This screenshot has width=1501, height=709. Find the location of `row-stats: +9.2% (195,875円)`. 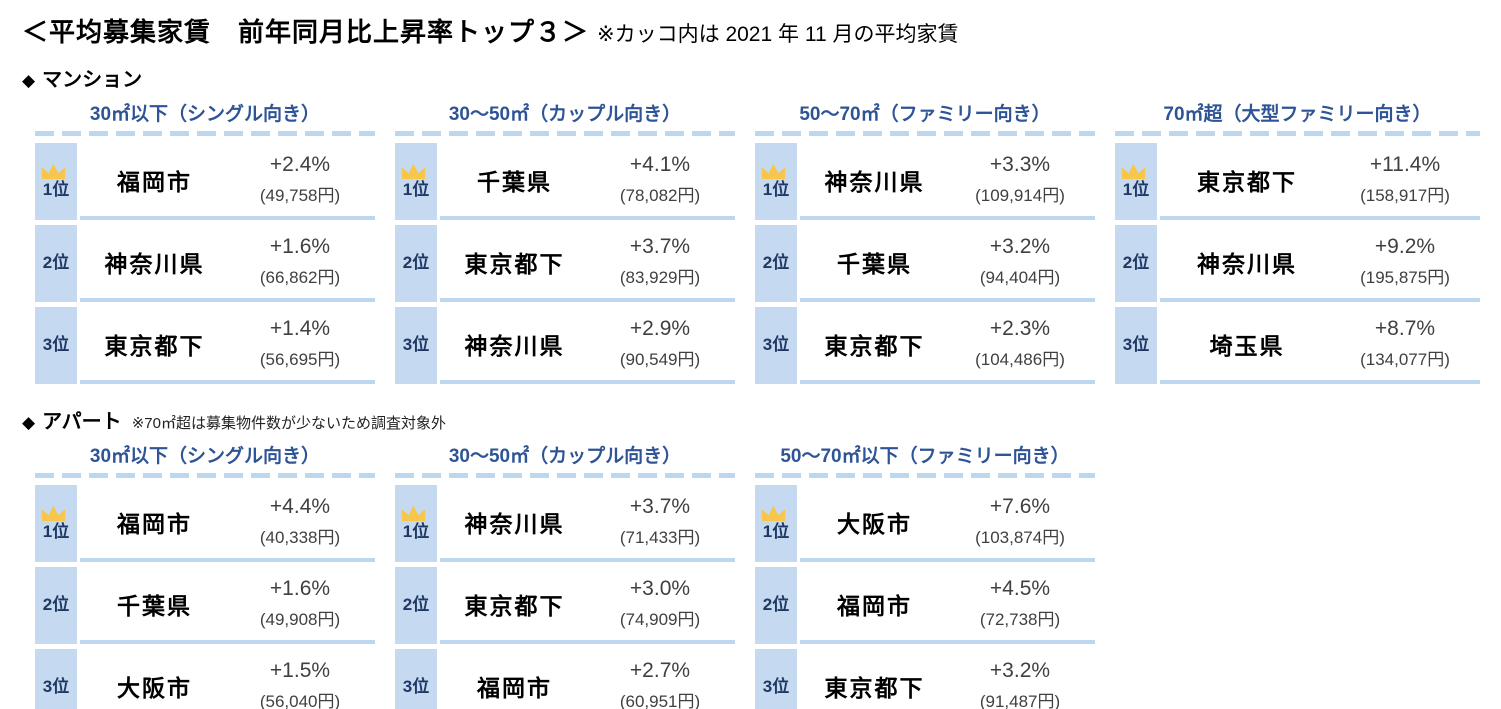

row-stats: +9.2% (195,875円) is located at coordinates (1407, 261).